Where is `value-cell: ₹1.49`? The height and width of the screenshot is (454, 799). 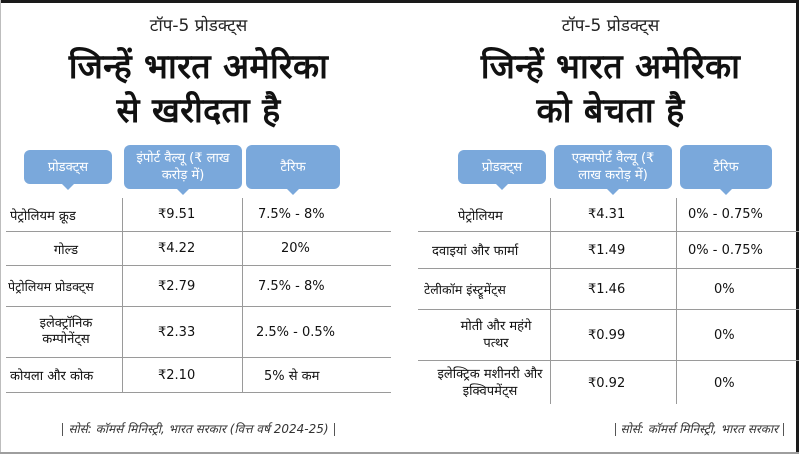
value-cell: ₹1.49 is located at coordinates (607, 250).